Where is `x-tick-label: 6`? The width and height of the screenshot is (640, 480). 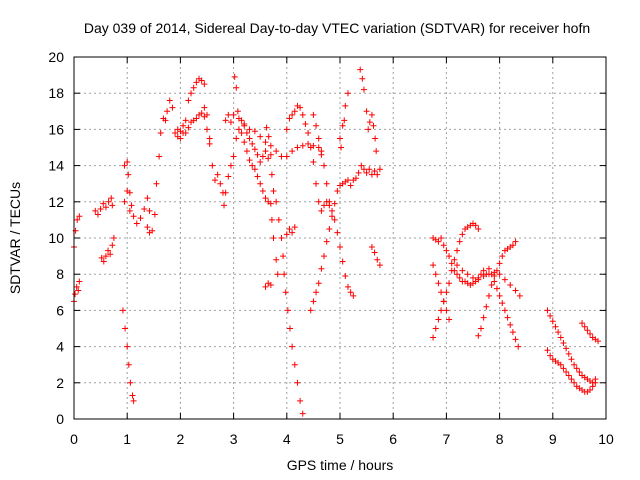 x-tick-label: 6 is located at coordinates (393, 439).